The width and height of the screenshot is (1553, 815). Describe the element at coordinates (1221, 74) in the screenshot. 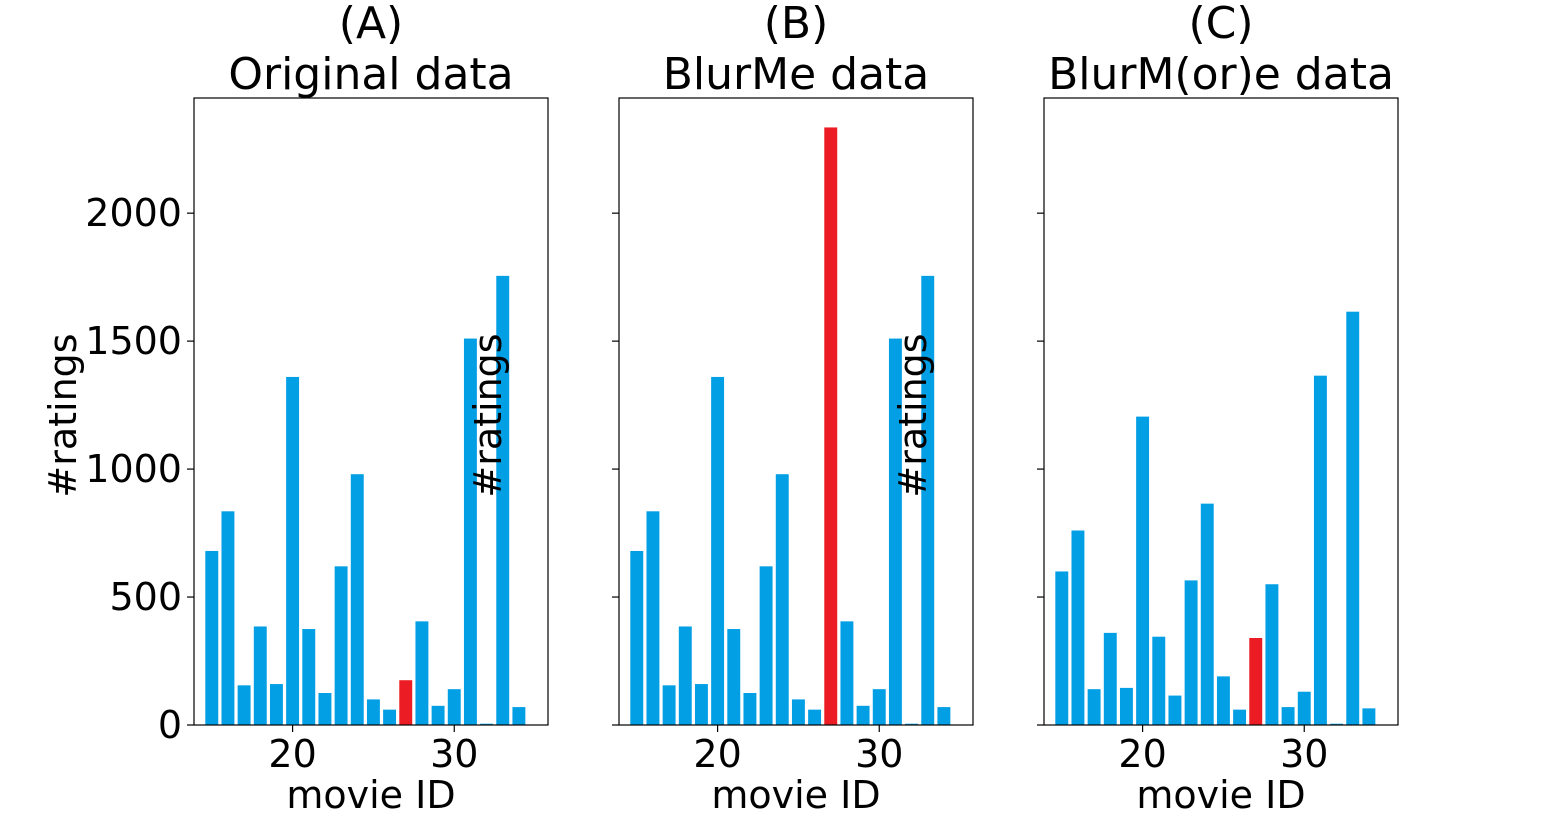

I see `panel-title: BlurM(or)e data` at that location.